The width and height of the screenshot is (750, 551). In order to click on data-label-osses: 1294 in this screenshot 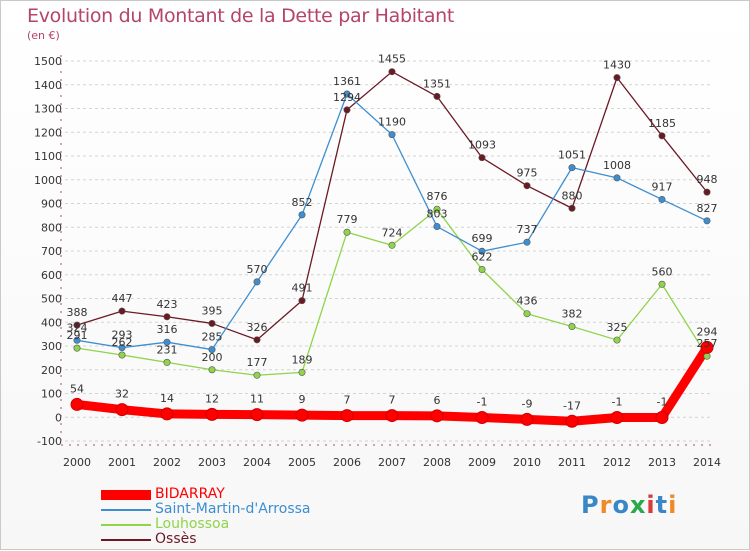, I will do `click(347, 97)`.